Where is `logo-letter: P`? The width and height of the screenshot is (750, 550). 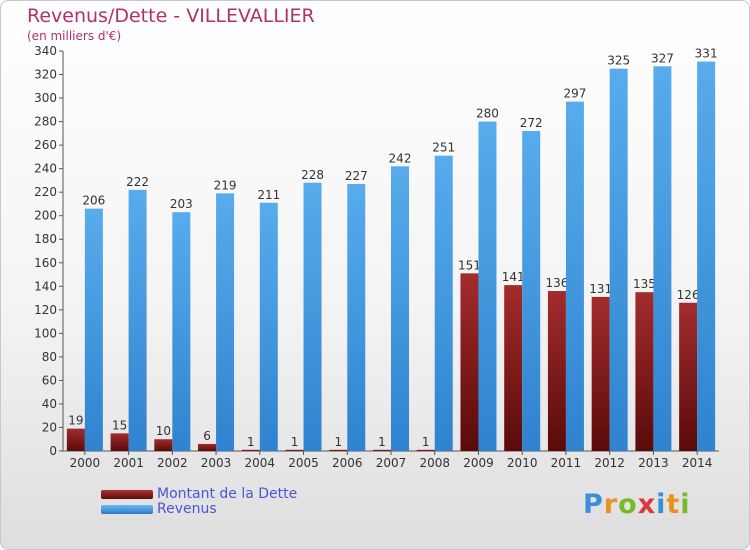
logo-letter: P is located at coordinates (593, 504).